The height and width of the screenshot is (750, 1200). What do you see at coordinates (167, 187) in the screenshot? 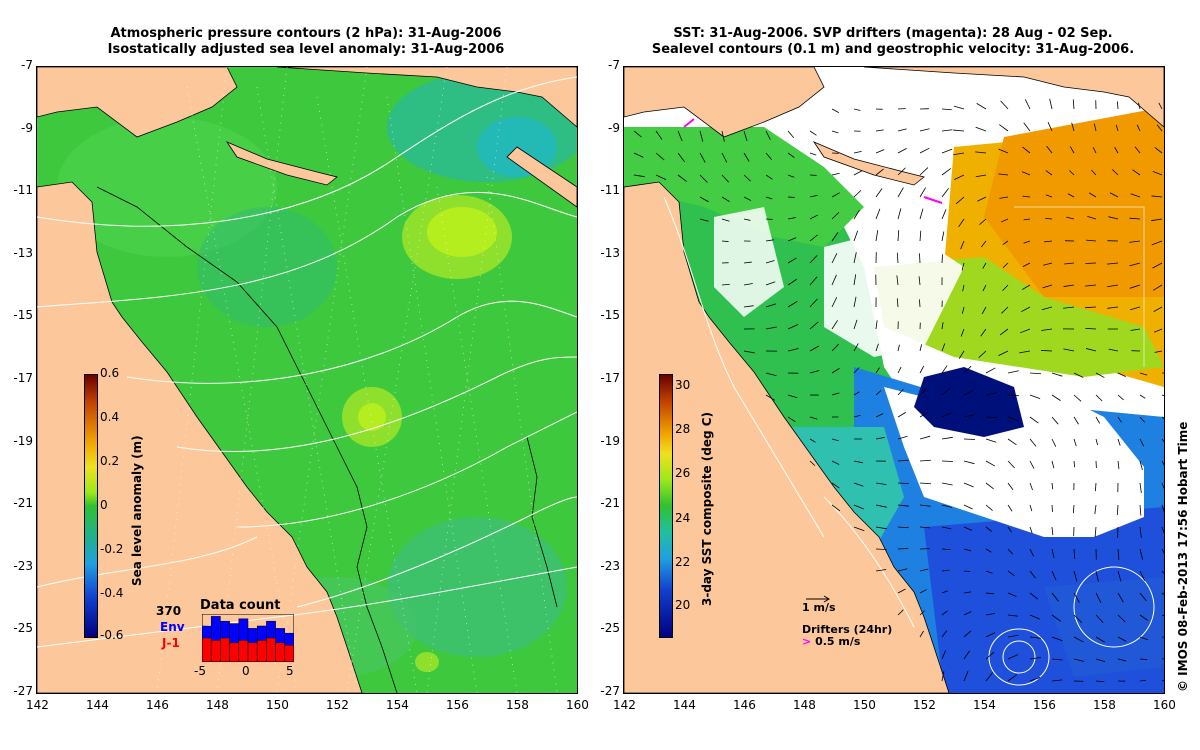
I see `anomaly-patch` at bounding box center [167, 187].